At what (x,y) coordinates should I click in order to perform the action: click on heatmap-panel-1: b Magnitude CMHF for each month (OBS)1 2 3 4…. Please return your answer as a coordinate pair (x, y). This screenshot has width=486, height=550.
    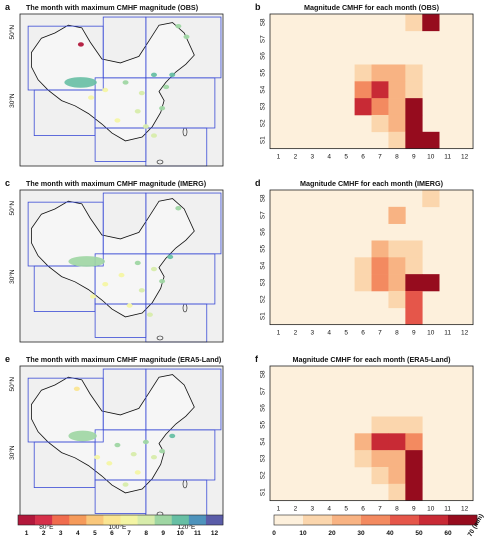
    Looking at the image, I should click on (364, 81).